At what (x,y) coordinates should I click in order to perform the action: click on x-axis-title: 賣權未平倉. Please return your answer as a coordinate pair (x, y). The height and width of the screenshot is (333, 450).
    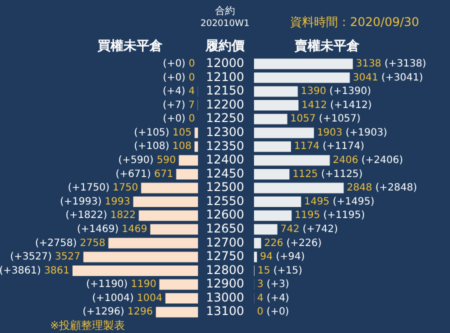
    Looking at the image, I should click on (327, 46).